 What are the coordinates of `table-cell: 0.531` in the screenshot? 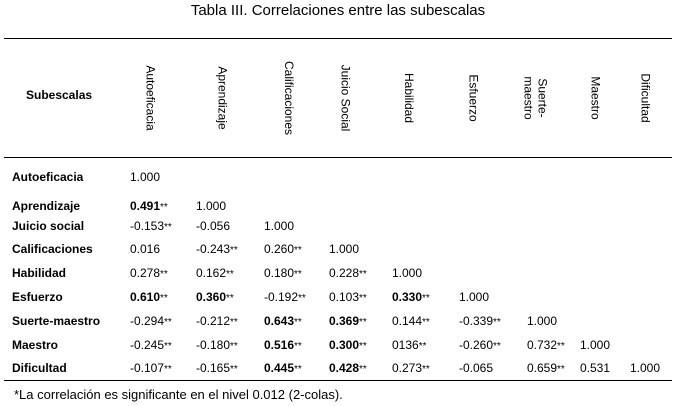 It's located at (595, 368).